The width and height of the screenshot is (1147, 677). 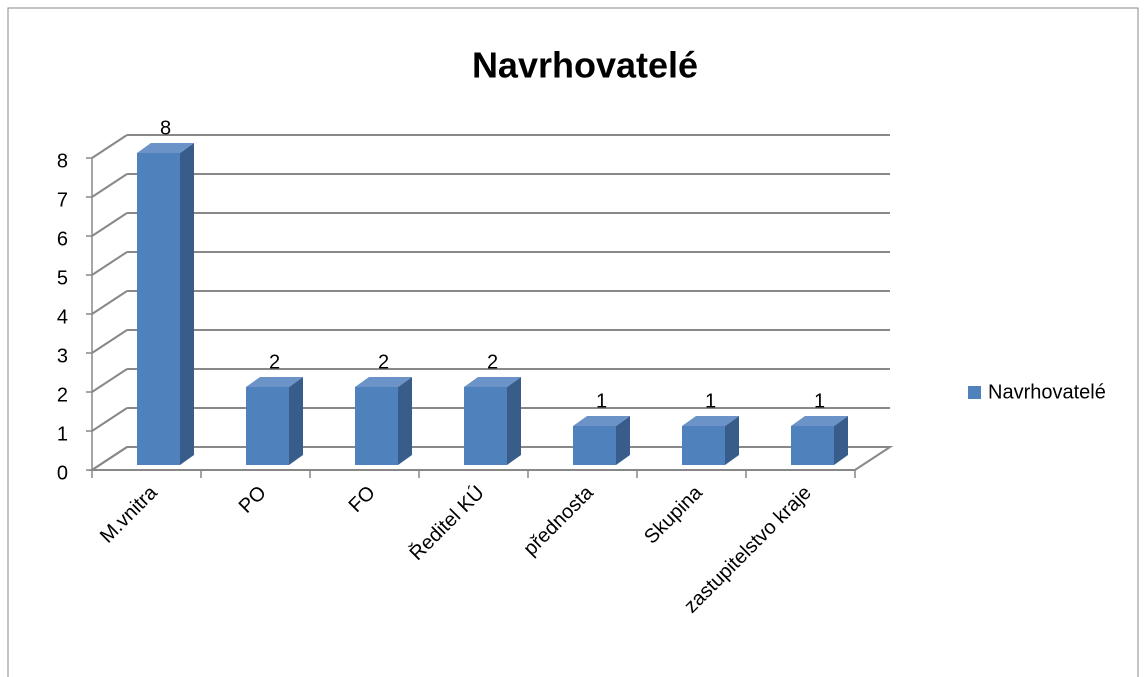 What do you see at coordinates (62, 473) in the screenshot?
I see `y-tick-label: 0` at bounding box center [62, 473].